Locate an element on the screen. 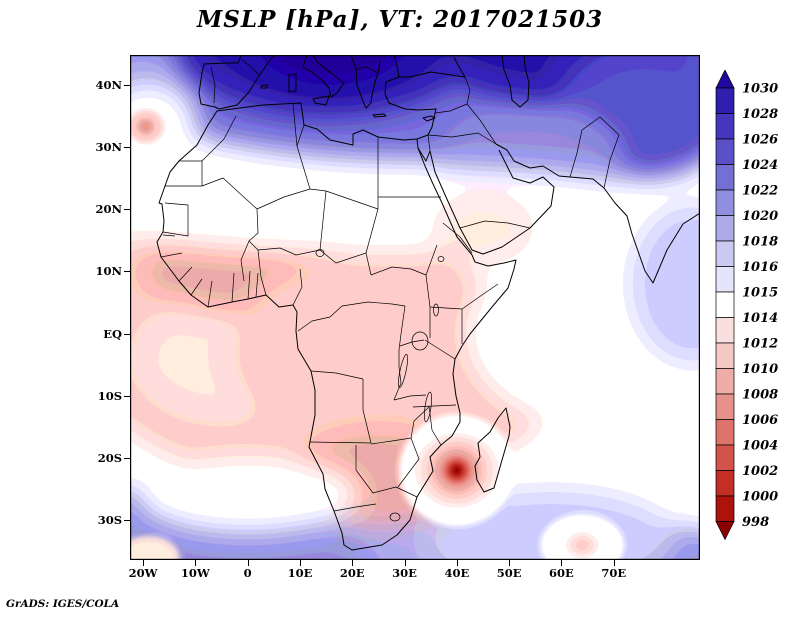 This screenshot has width=800, height=618. colorbar-label: 1000 is located at coordinates (760, 497).